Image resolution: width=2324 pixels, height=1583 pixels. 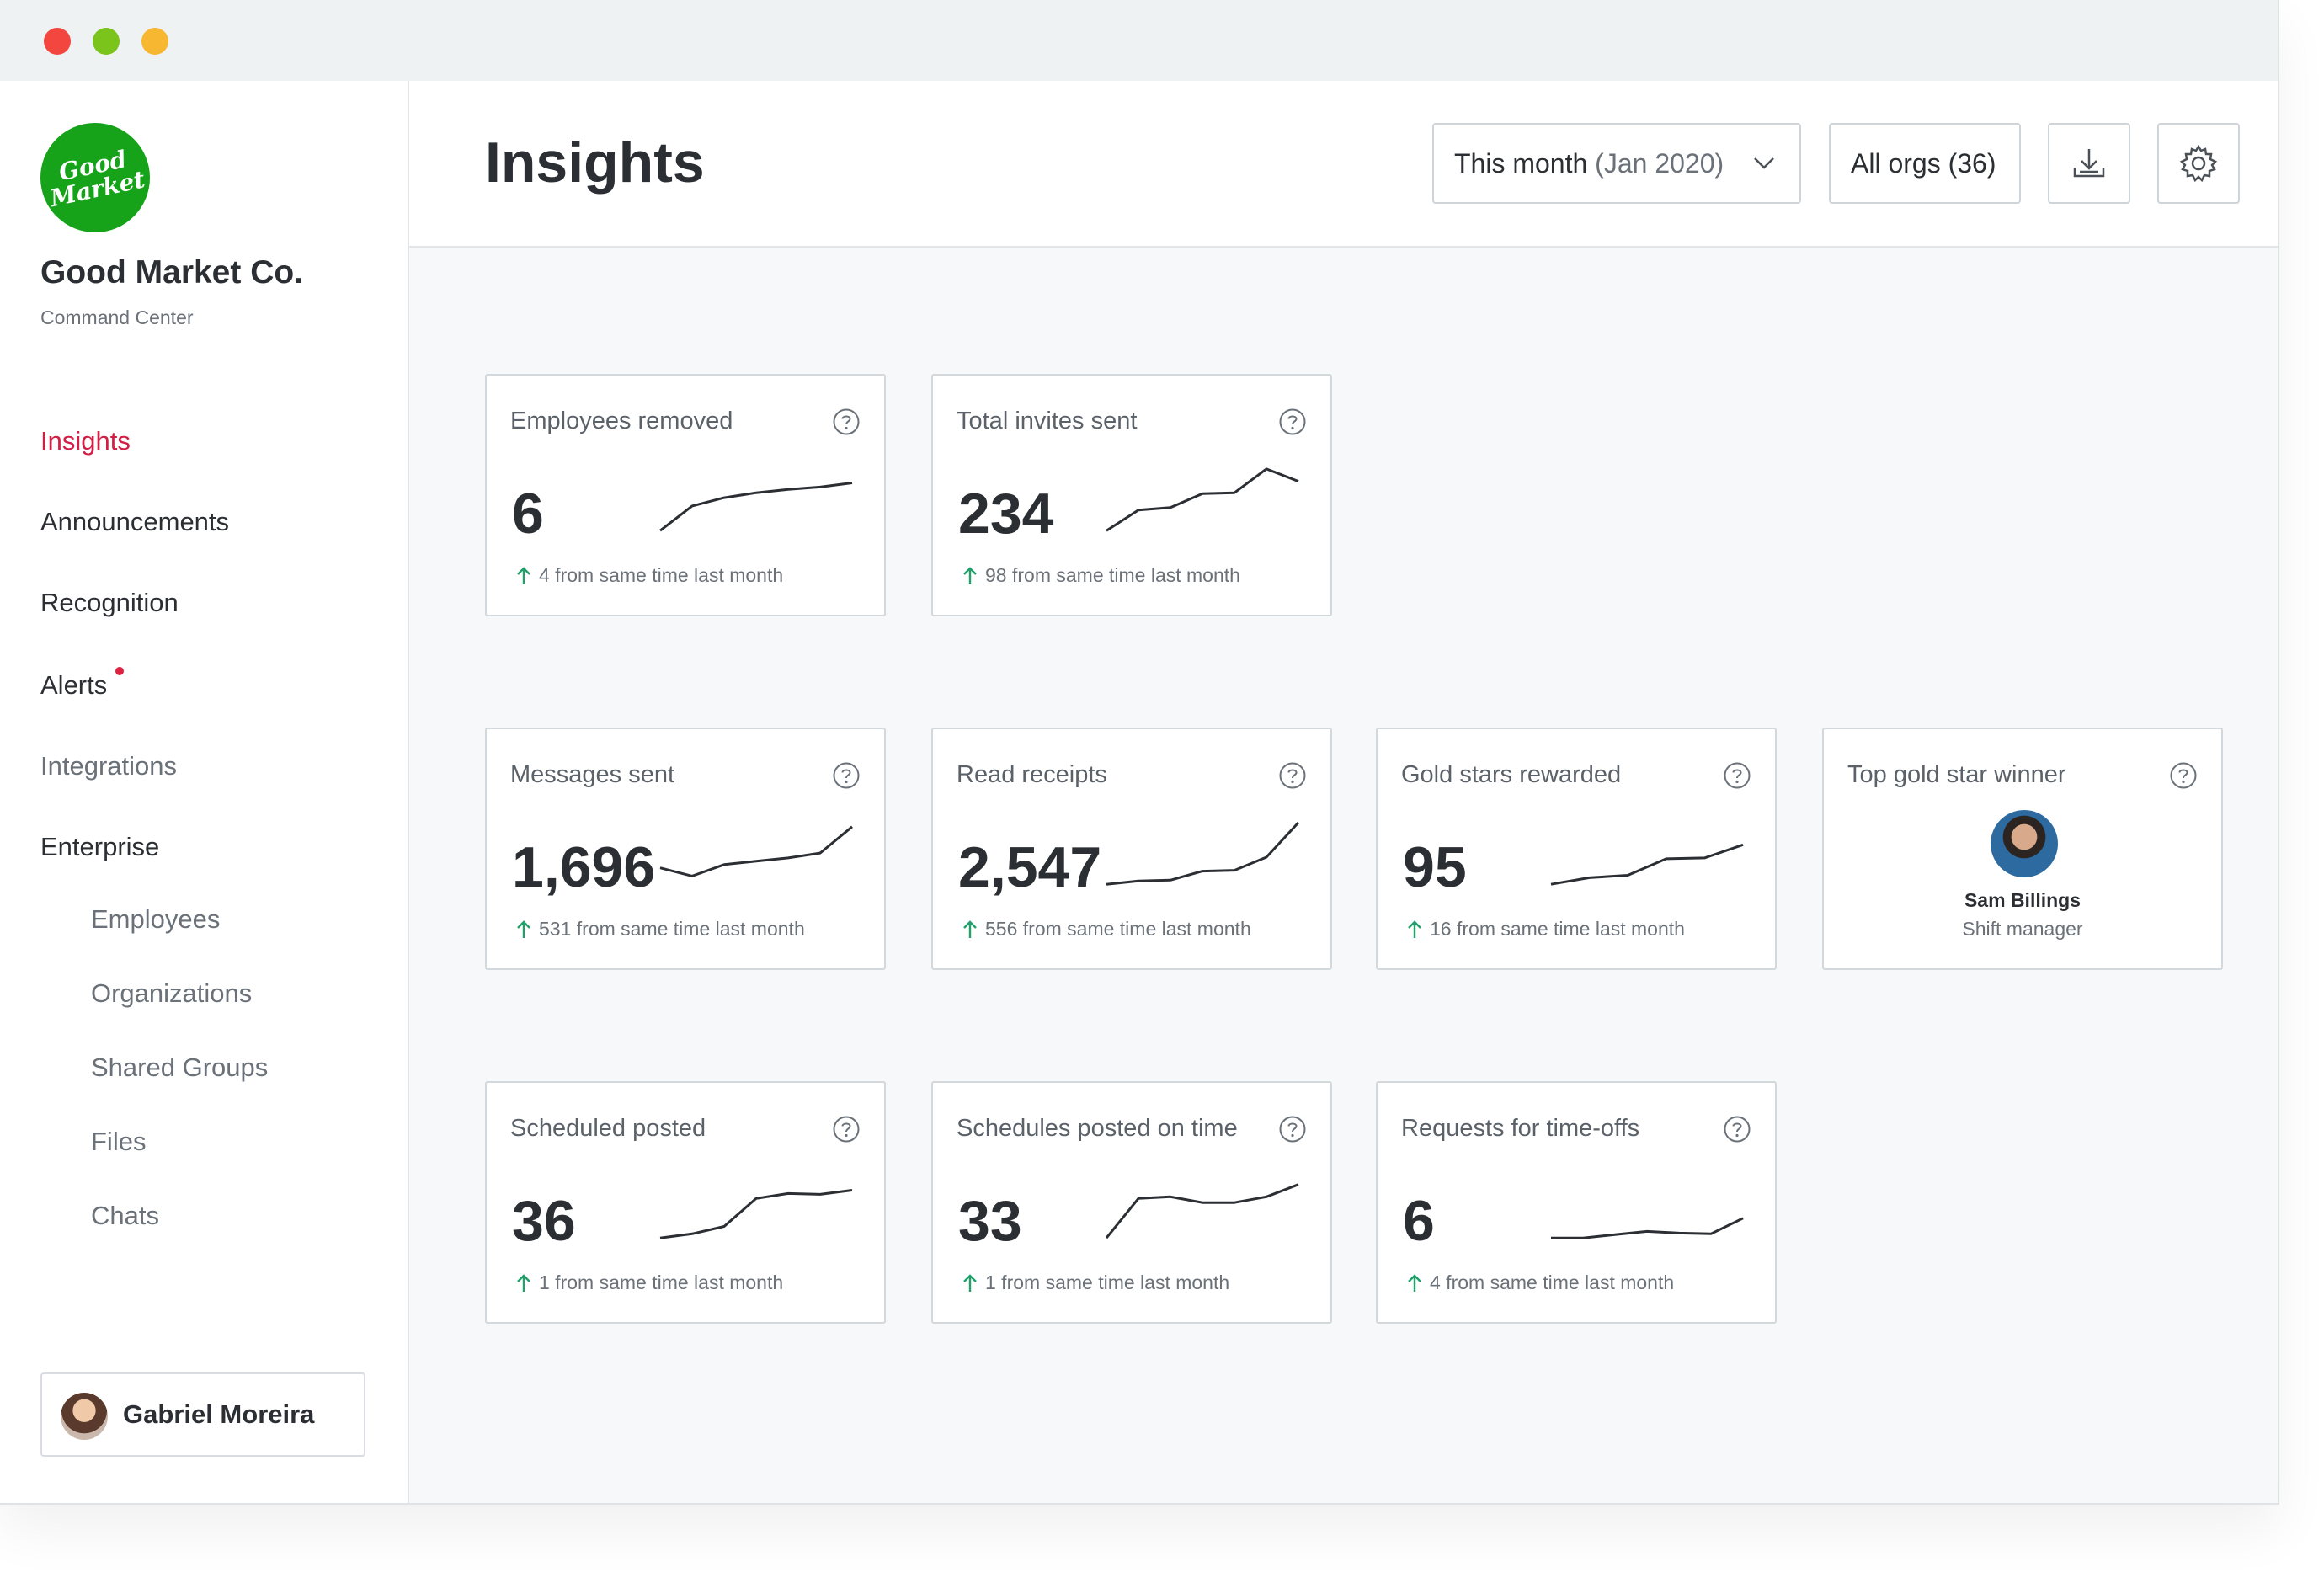 I want to click on sidebar-item-chats: Chats, so click(x=125, y=1215).